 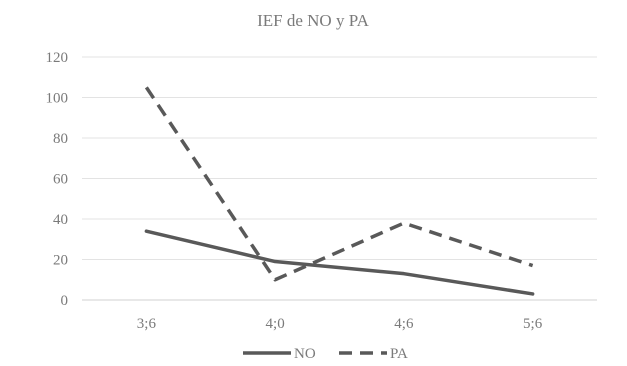 I want to click on y-tick-label: 80, so click(x=60, y=139).